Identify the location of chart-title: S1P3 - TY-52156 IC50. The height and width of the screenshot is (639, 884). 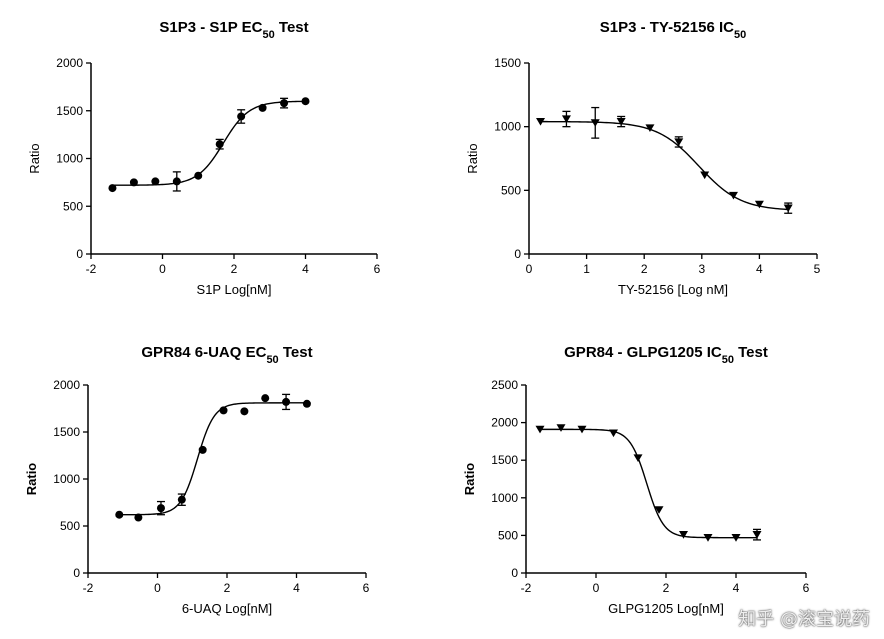
(673, 30).